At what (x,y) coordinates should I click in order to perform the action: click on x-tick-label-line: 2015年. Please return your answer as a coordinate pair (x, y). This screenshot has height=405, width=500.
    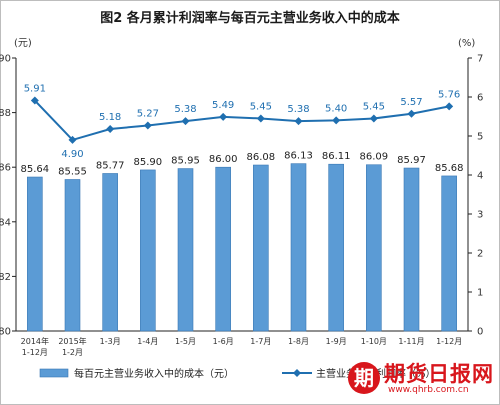
    Looking at the image, I should click on (72, 341).